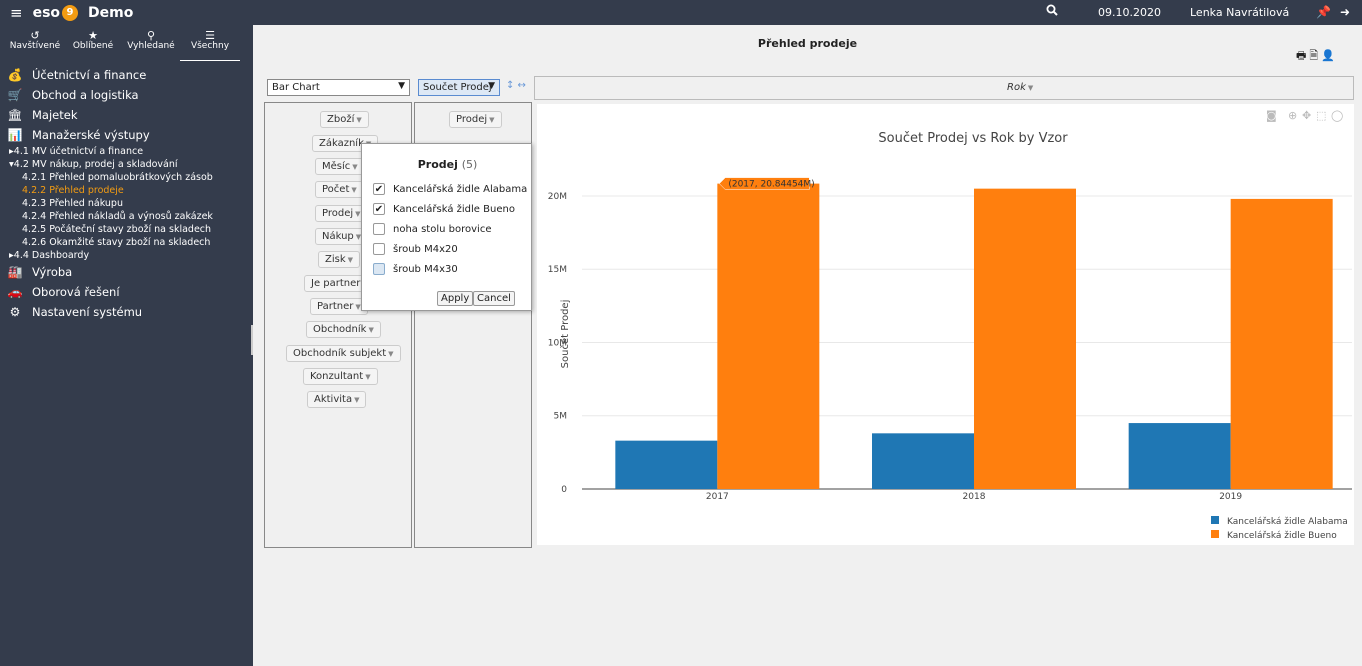  Describe the element at coordinates (343, 353) in the screenshot. I see `attr-obchodnik-subjekt: Obchodník subjekt ▼` at that location.